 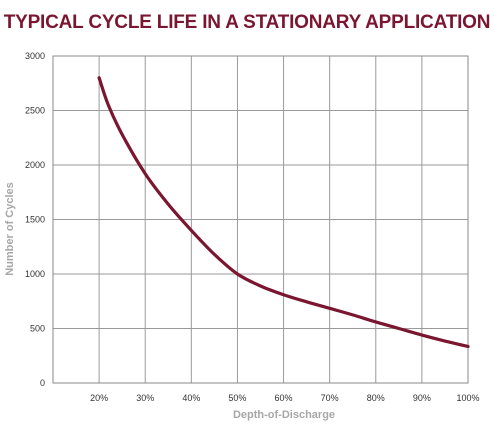 I want to click on x-tick-labels: 20% 30% 40% 50% 60% 70% 80% 90% 100%, so click(x=284, y=398).